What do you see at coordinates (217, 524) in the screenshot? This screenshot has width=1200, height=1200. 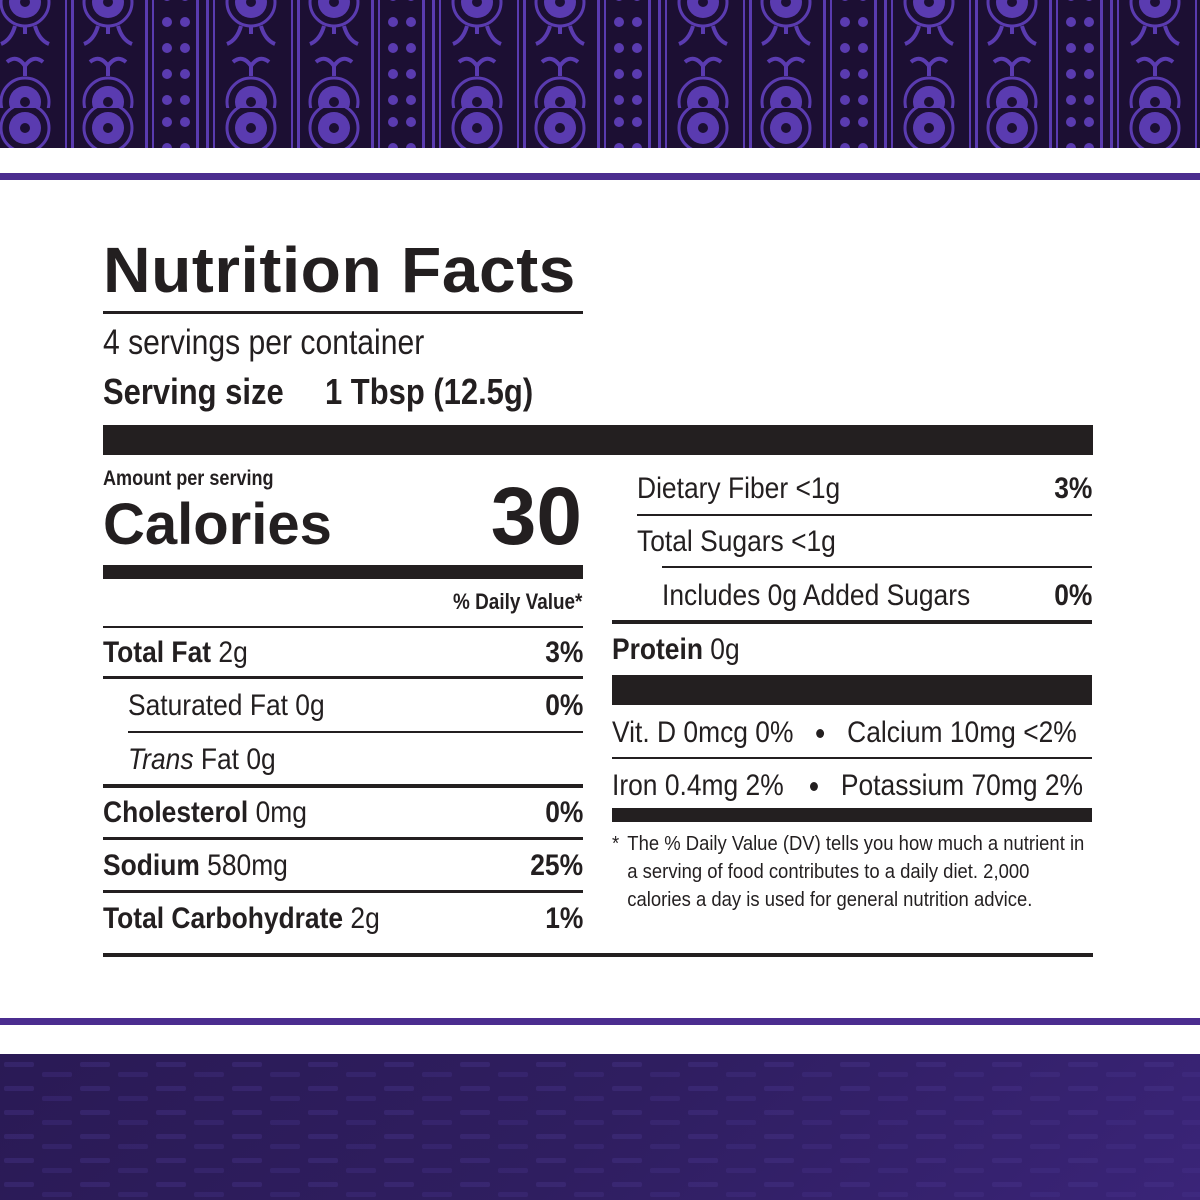 I see `calories-label: Calories` at bounding box center [217, 524].